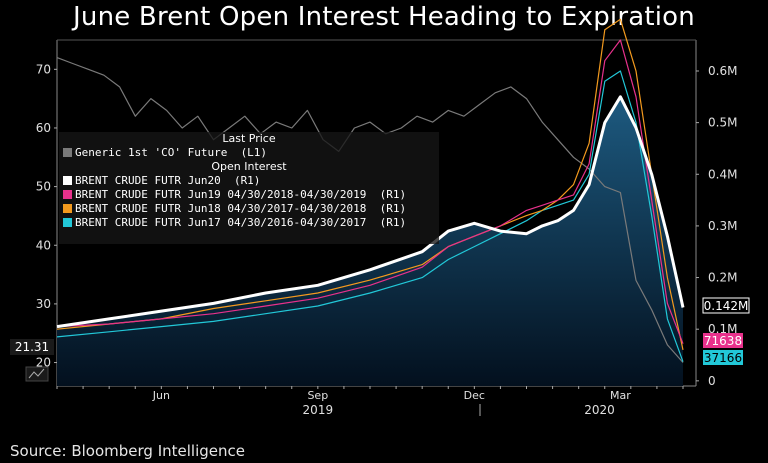 Image resolution: width=768 pixels, height=463 pixels. I want to click on end-label-value: 37166, so click(723, 358).